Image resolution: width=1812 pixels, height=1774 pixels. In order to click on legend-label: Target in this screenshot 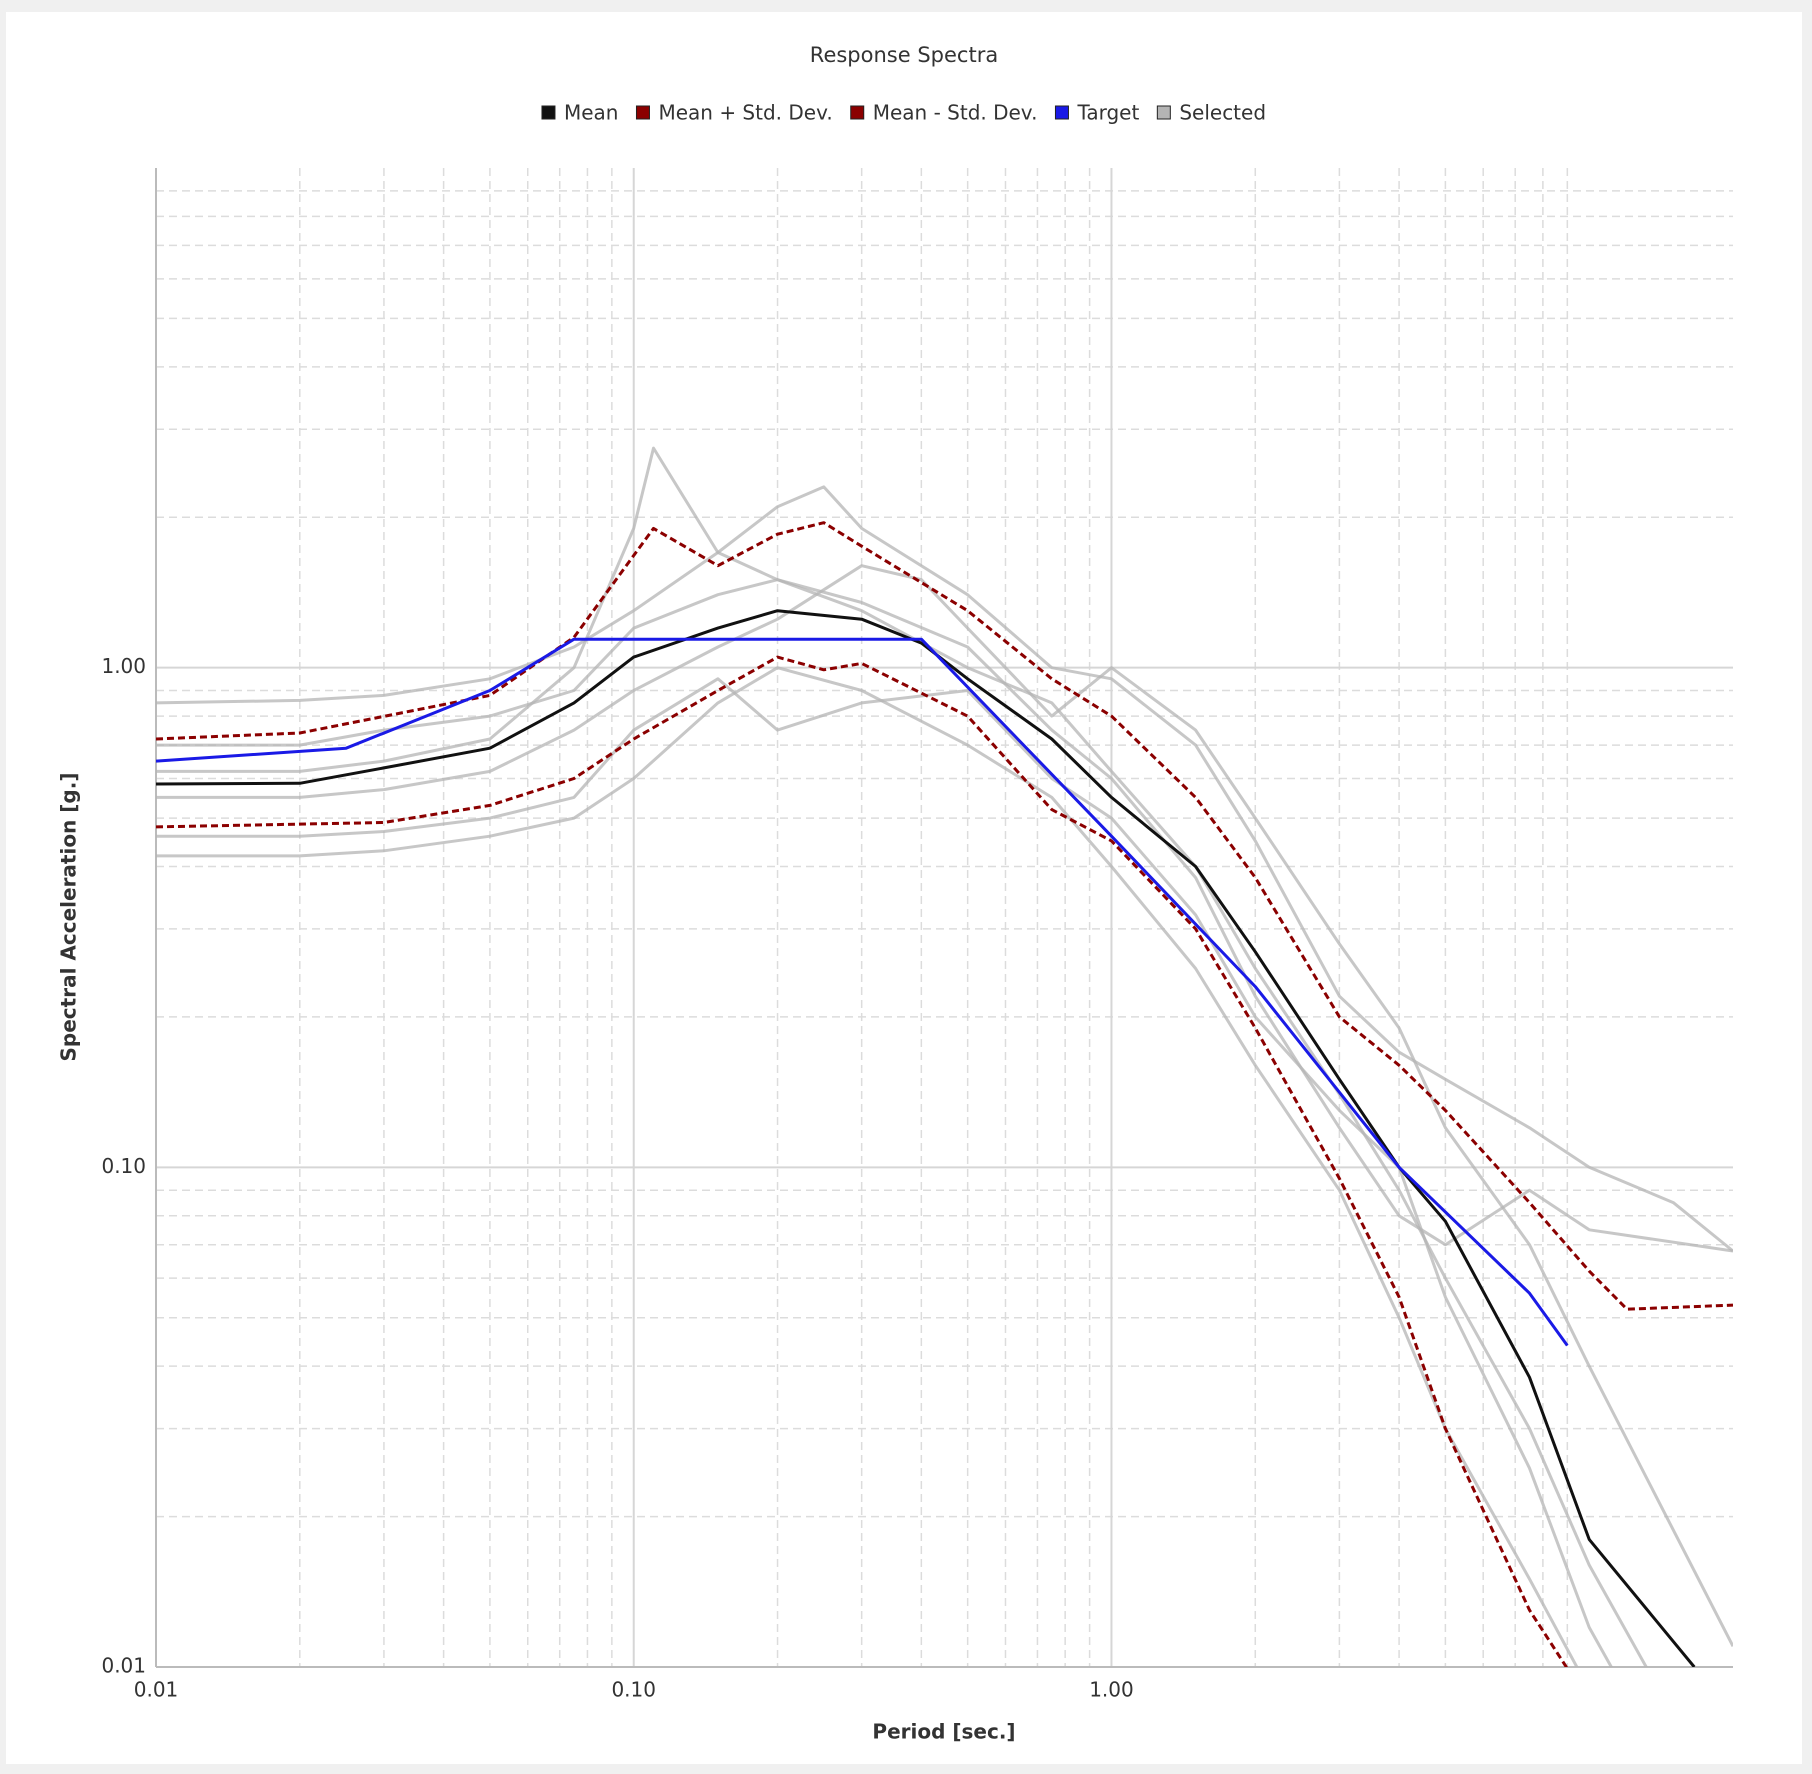, I will do `click(1107, 113)`.